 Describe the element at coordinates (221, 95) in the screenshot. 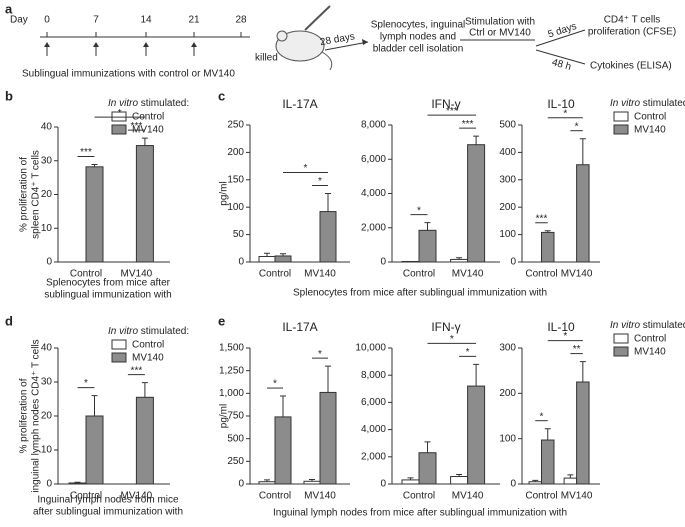

I see `panel-label: c` at that location.